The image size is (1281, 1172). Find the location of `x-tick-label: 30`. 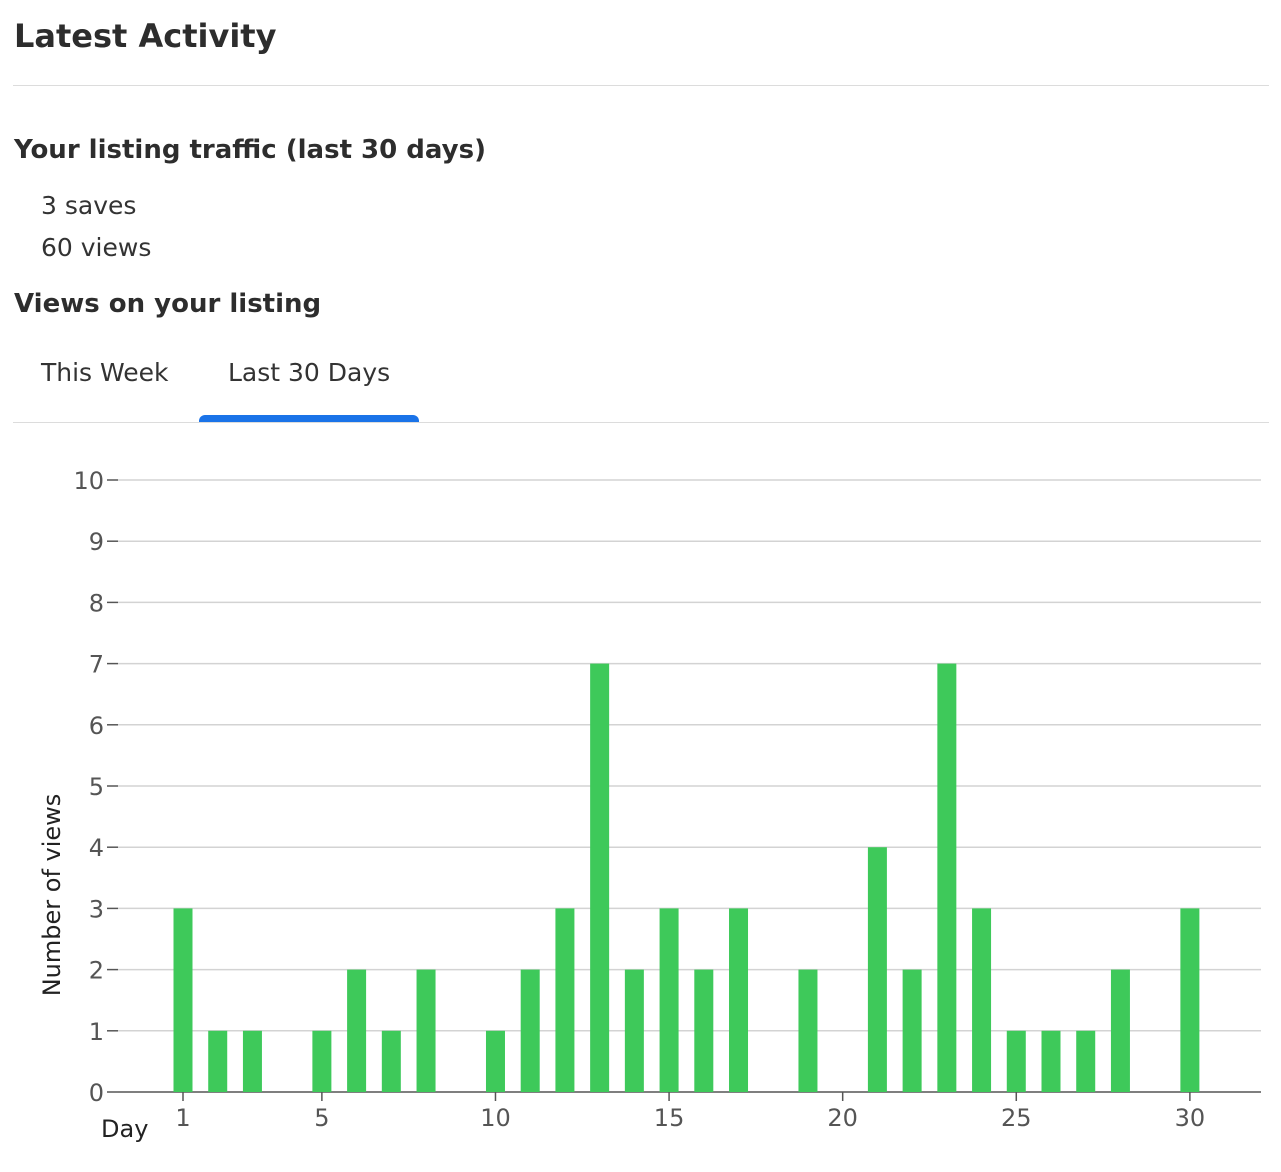

x-tick-label: 30 is located at coordinates (1190, 1118).